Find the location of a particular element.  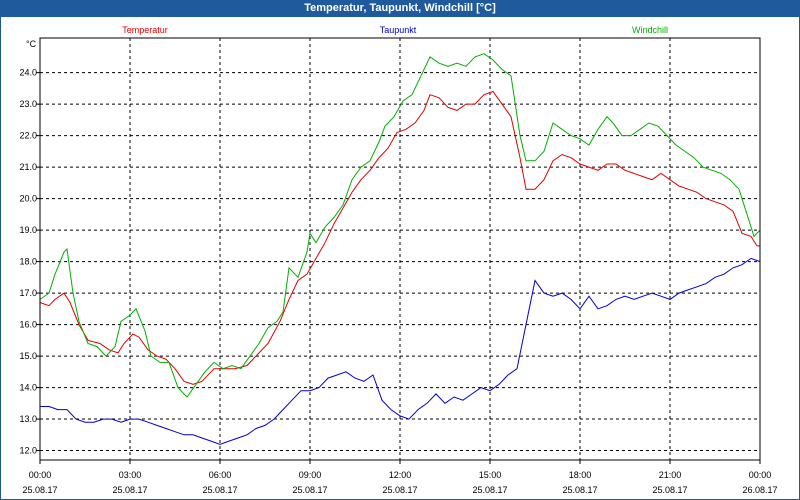

y-tick-label: 22.0 is located at coordinates (28, 136).